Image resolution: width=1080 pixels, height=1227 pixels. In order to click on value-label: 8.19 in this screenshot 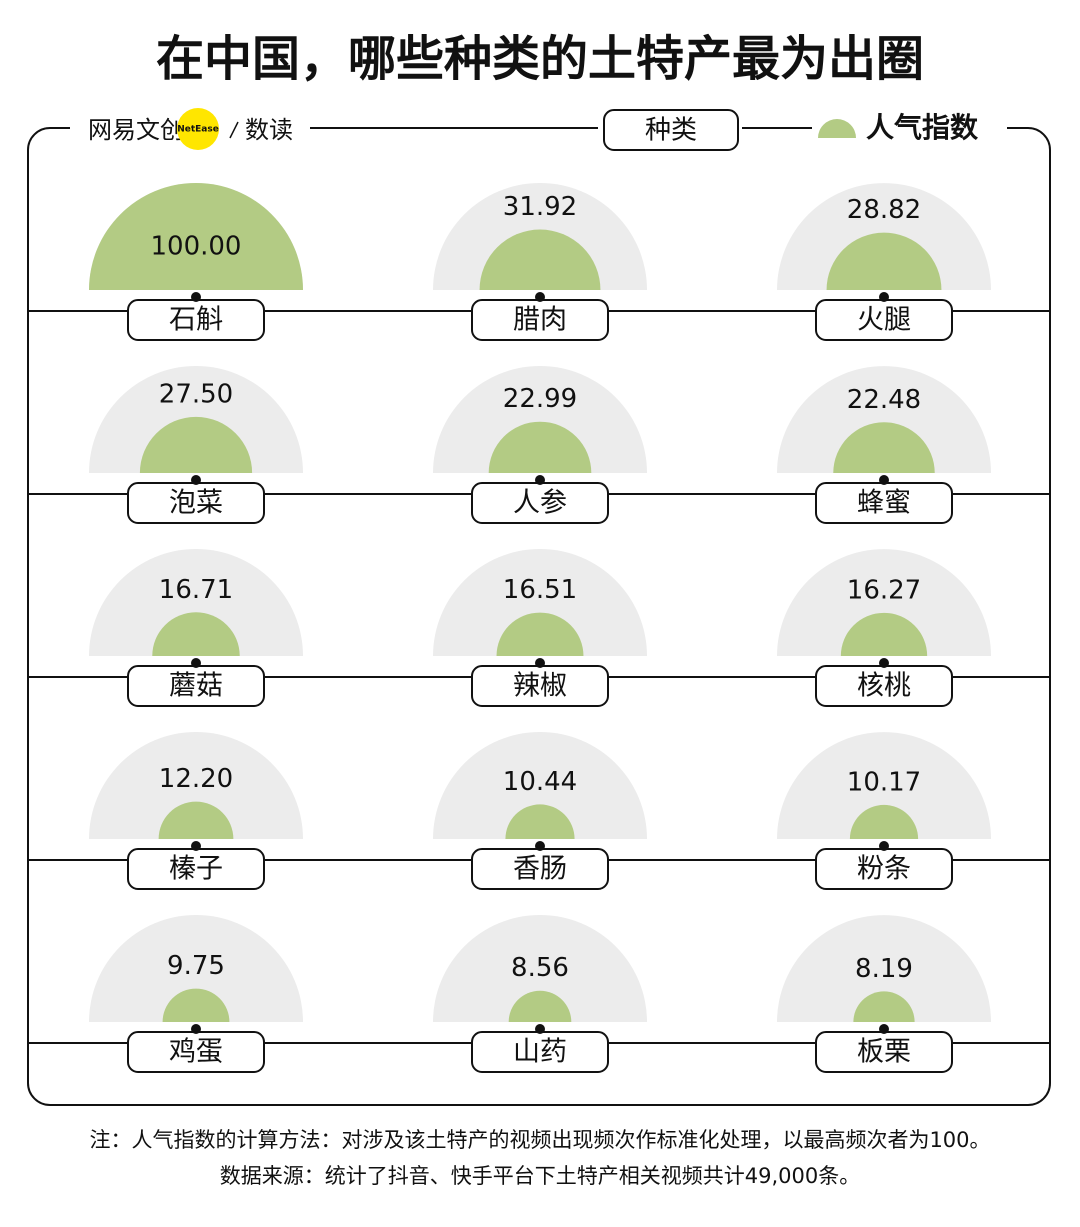, I will do `click(884, 969)`.